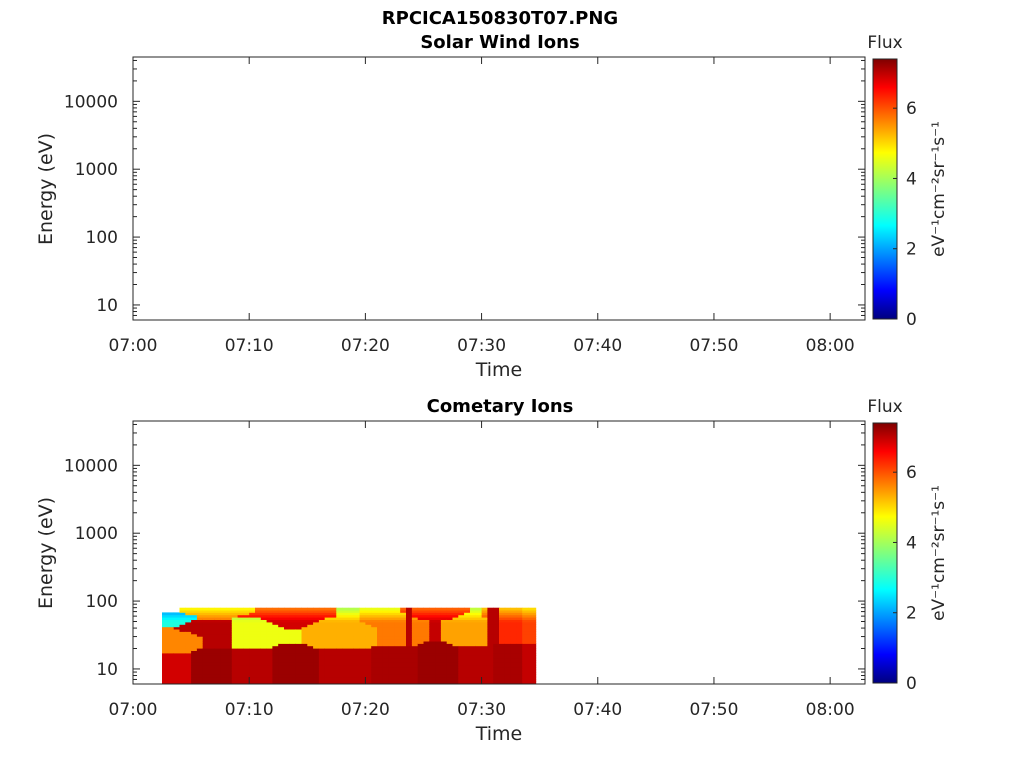 The width and height of the screenshot is (1024, 768). I want to click on y-tick-label: 10000, so click(91, 466).